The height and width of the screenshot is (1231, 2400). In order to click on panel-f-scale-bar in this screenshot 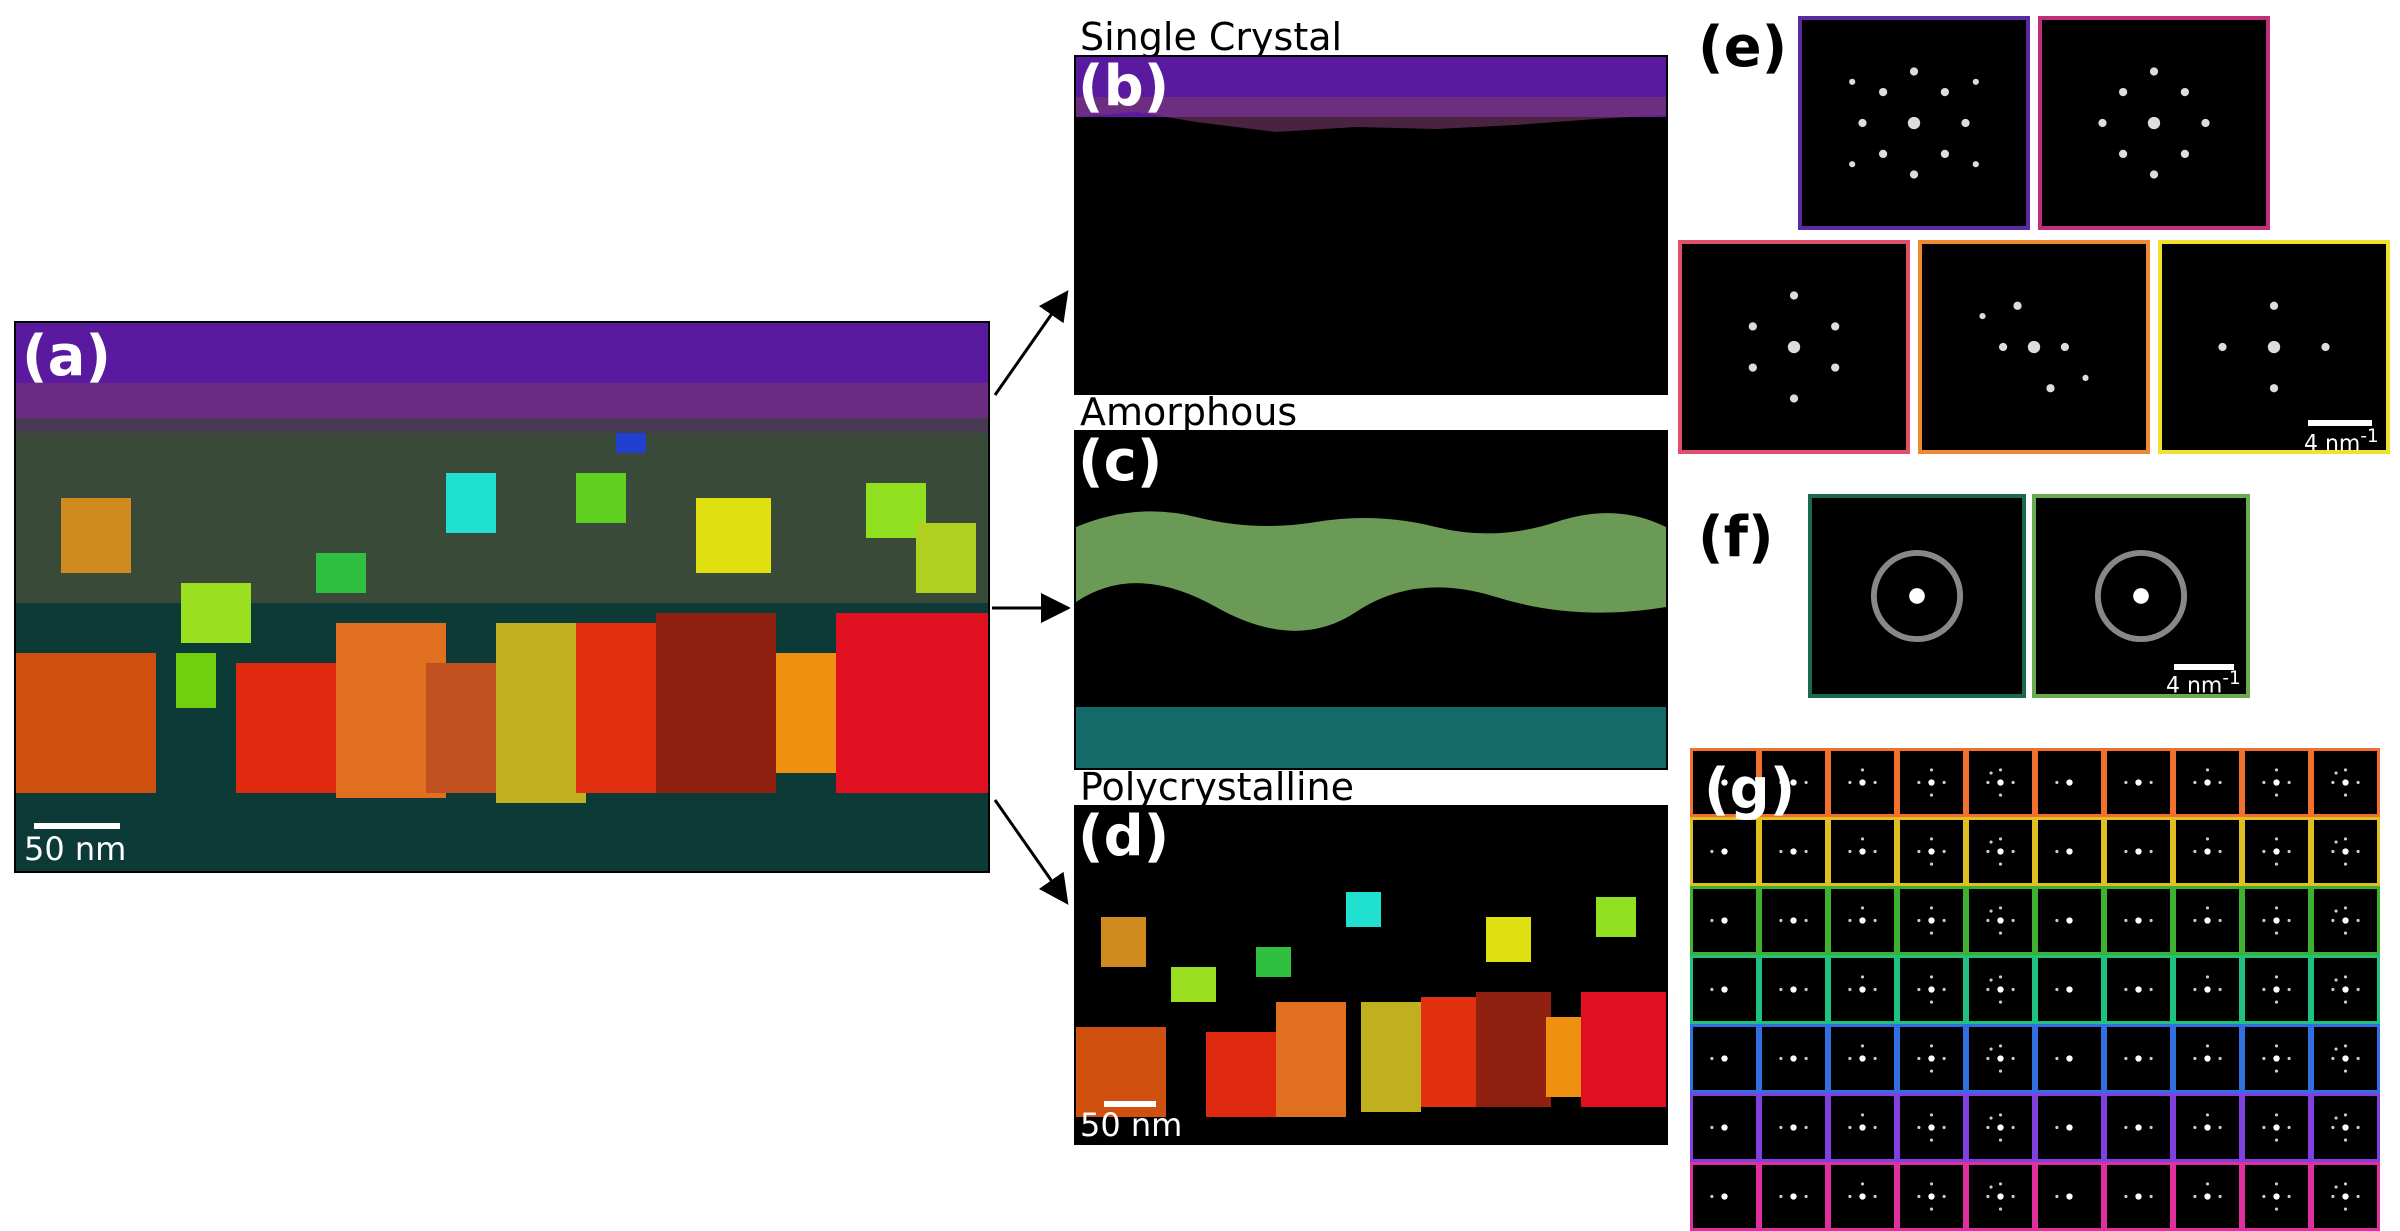, I will do `click(2204, 667)`.